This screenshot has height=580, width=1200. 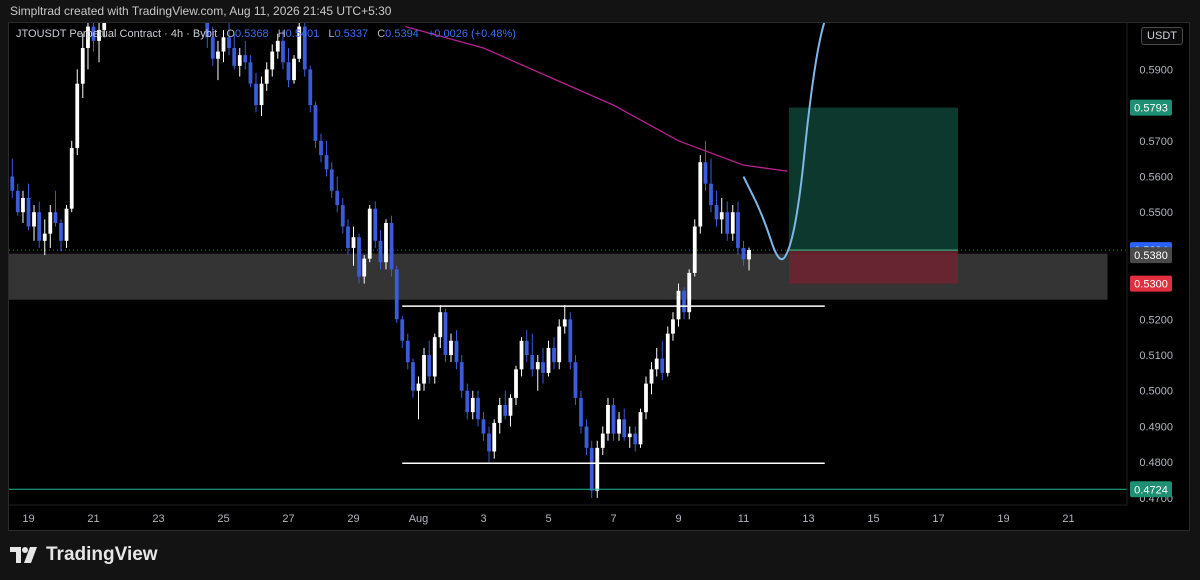 I want to click on legend-low-value: 0.5337, so click(x=351, y=34).